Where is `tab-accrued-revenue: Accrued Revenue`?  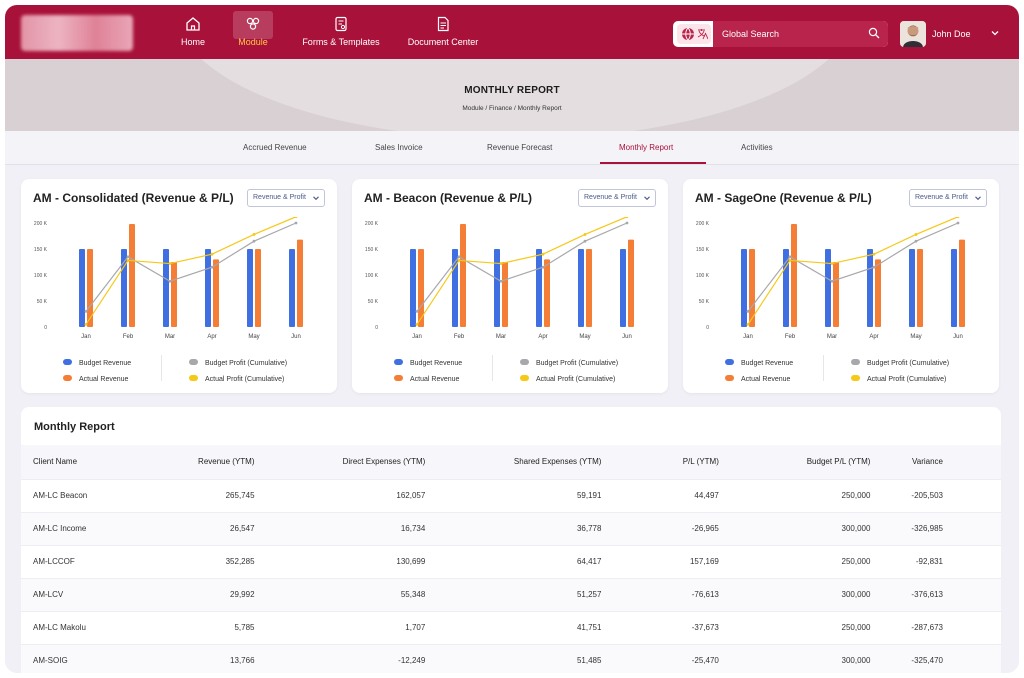
tab-accrued-revenue: Accrued Revenue is located at coordinates (275, 147).